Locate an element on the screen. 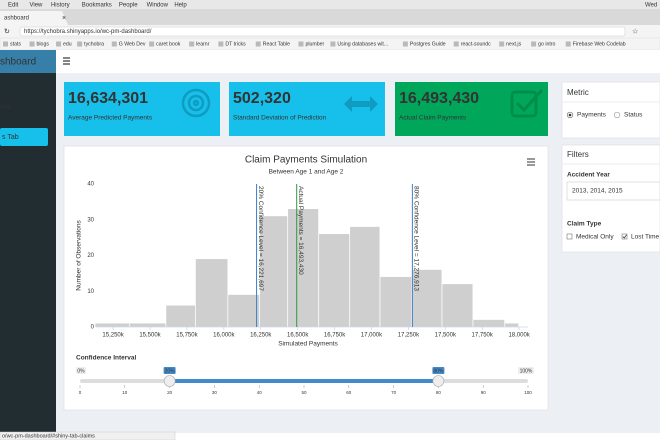  slider-min-label: 0% is located at coordinates (81, 371).